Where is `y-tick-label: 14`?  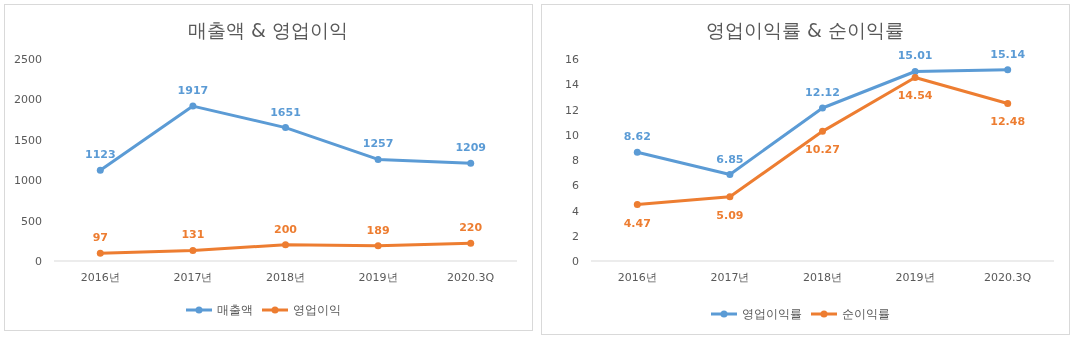
y-tick-label: 14 is located at coordinates (572, 85).